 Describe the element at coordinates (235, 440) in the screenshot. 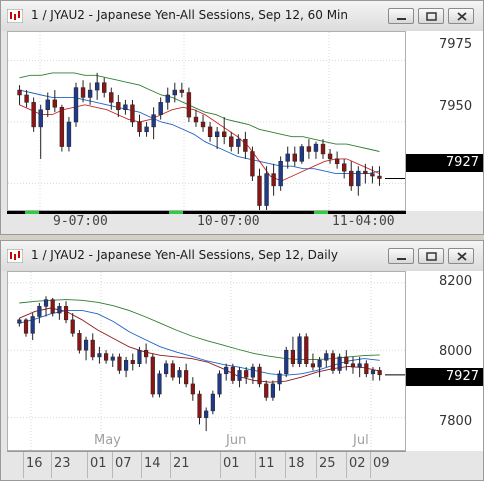

I see `month-label: Jun` at that location.